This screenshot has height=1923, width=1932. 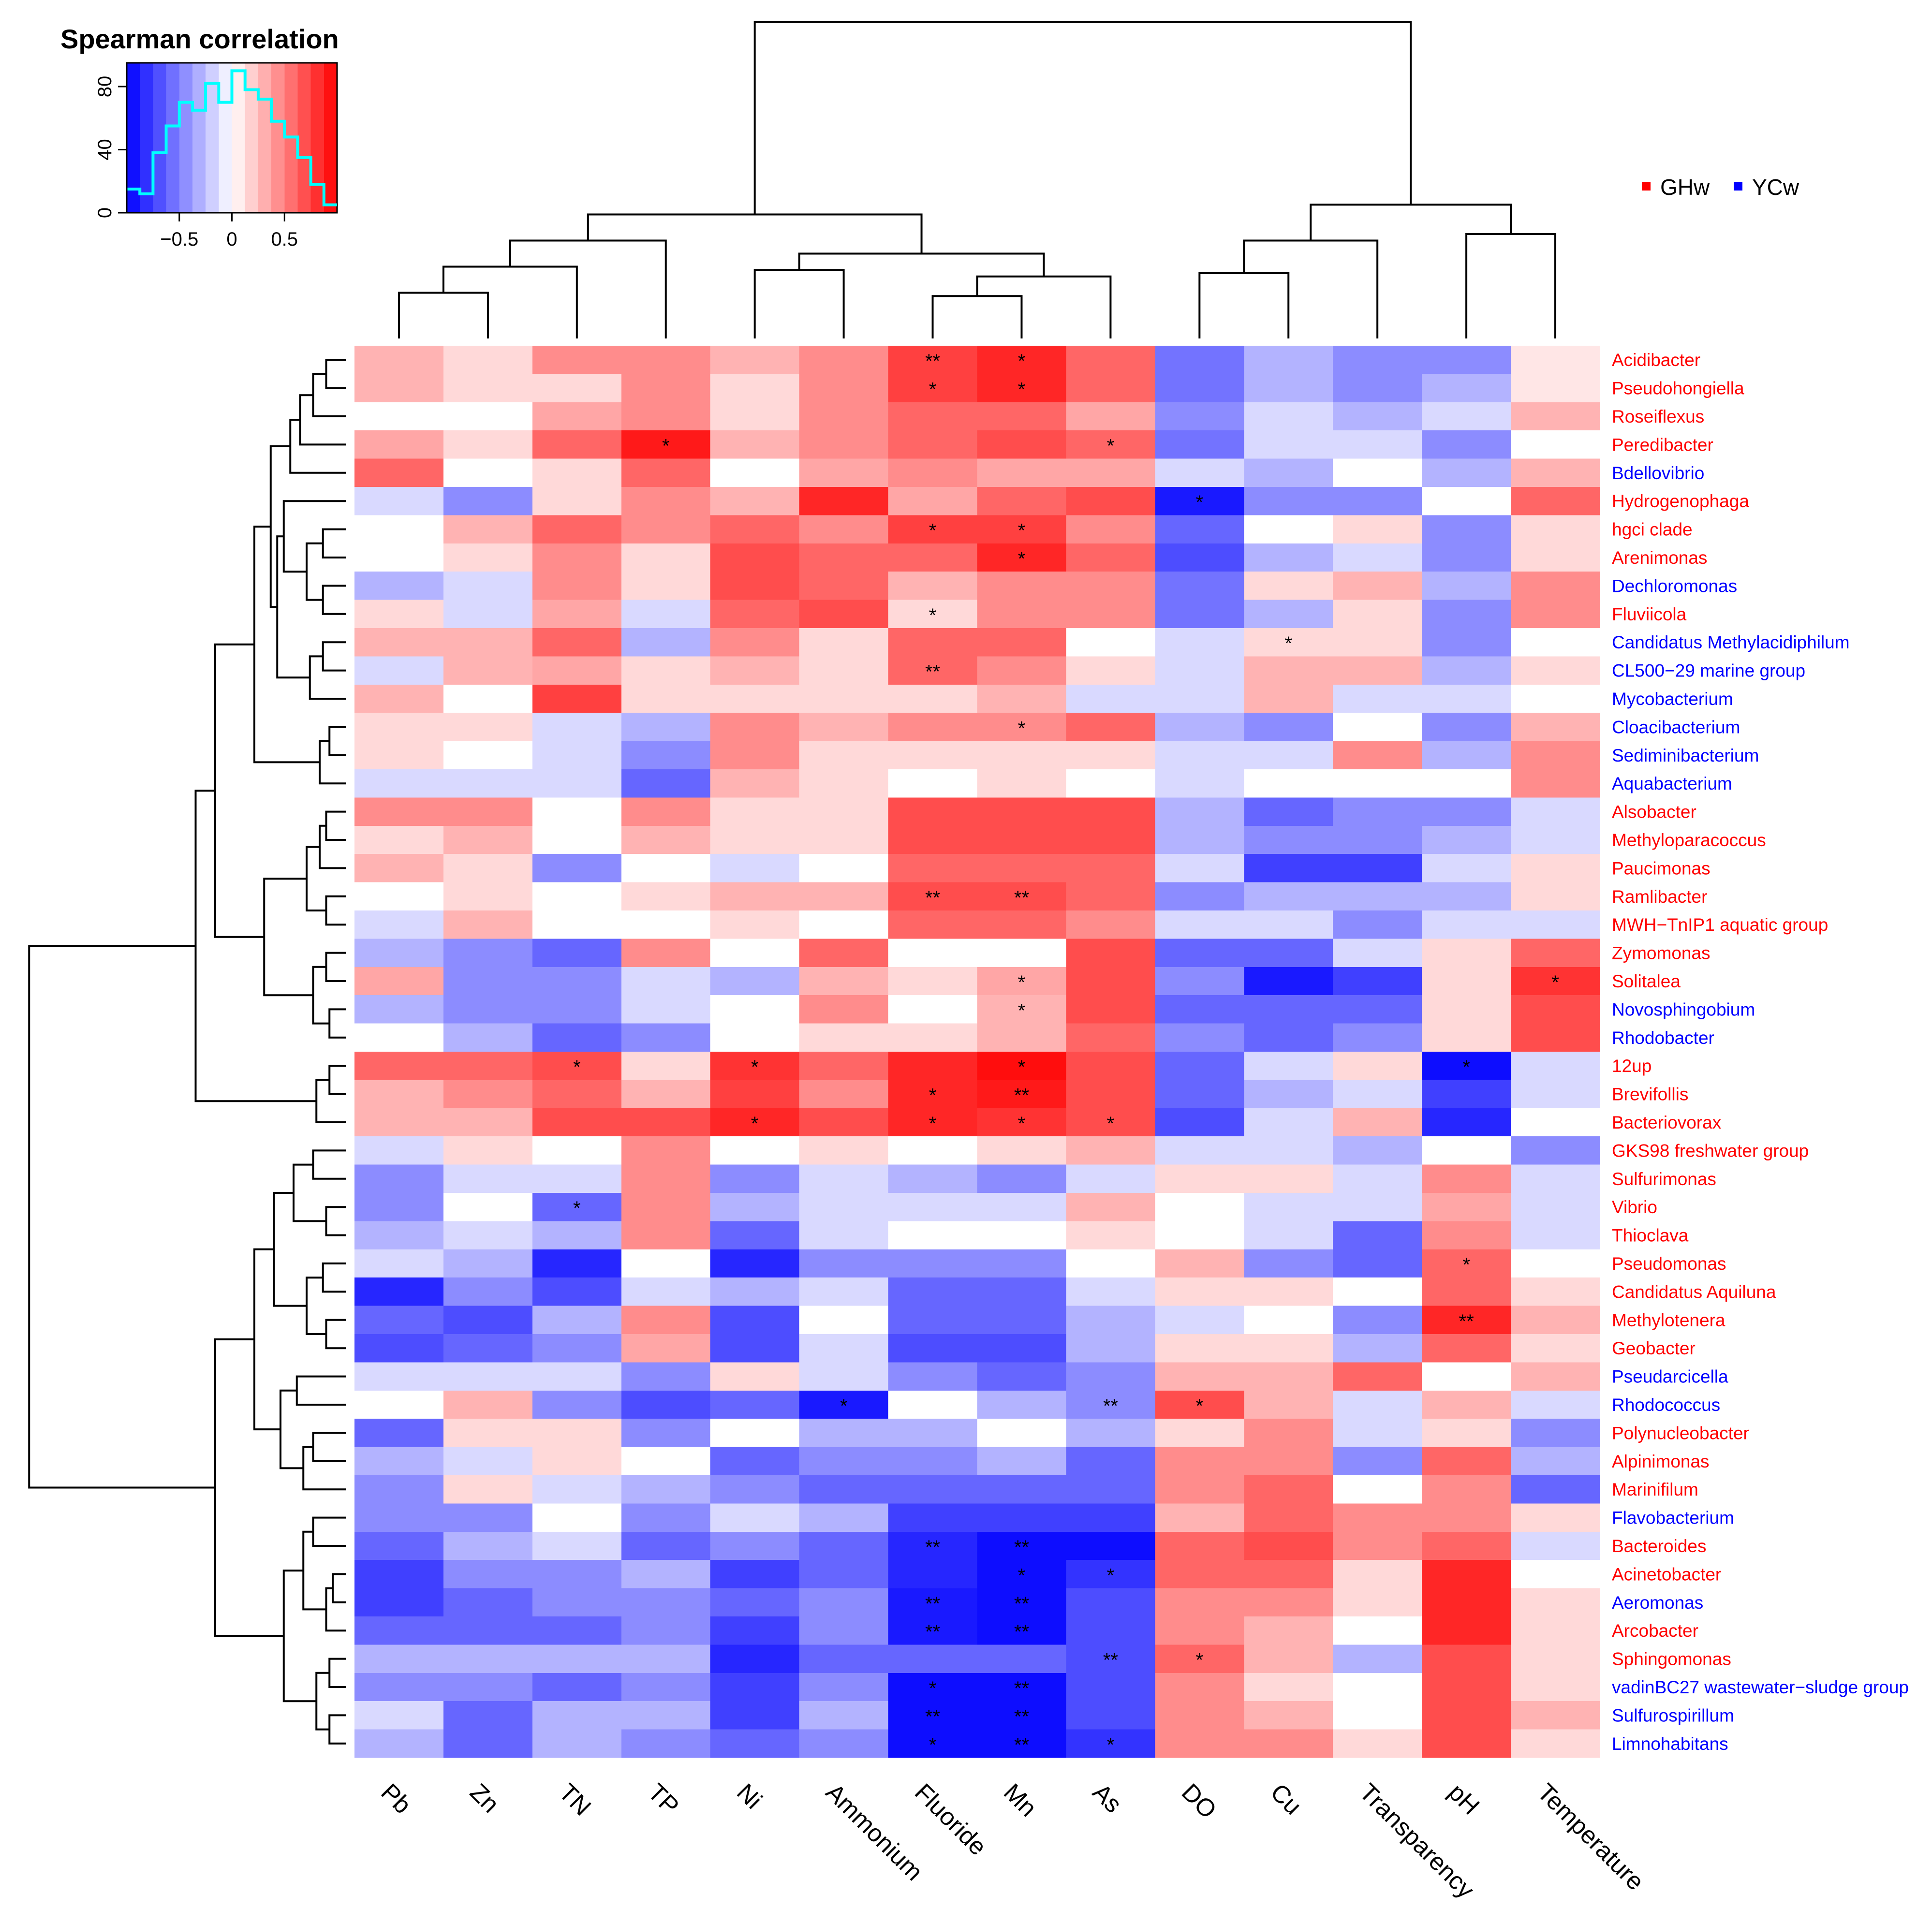 I want to click on row-label: Cloacibacterium, so click(x=1676, y=727).